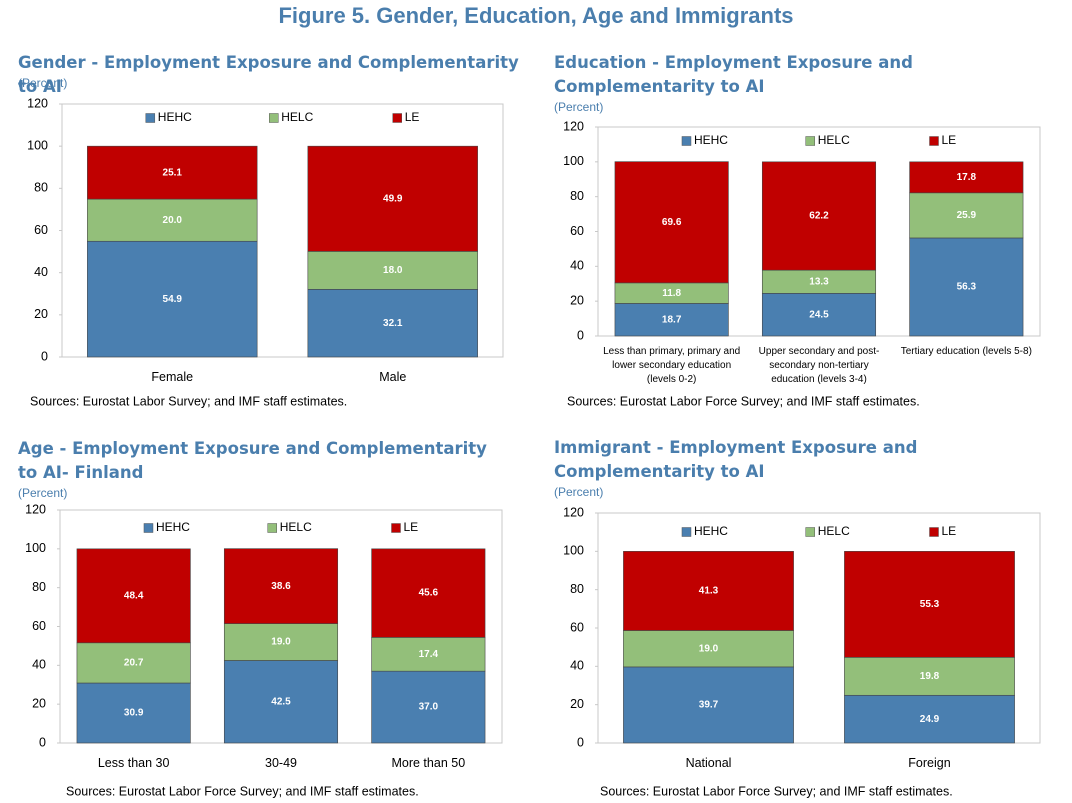 The image size is (1072, 803). I want to click on value-label: 25.9, so click(967, 215).